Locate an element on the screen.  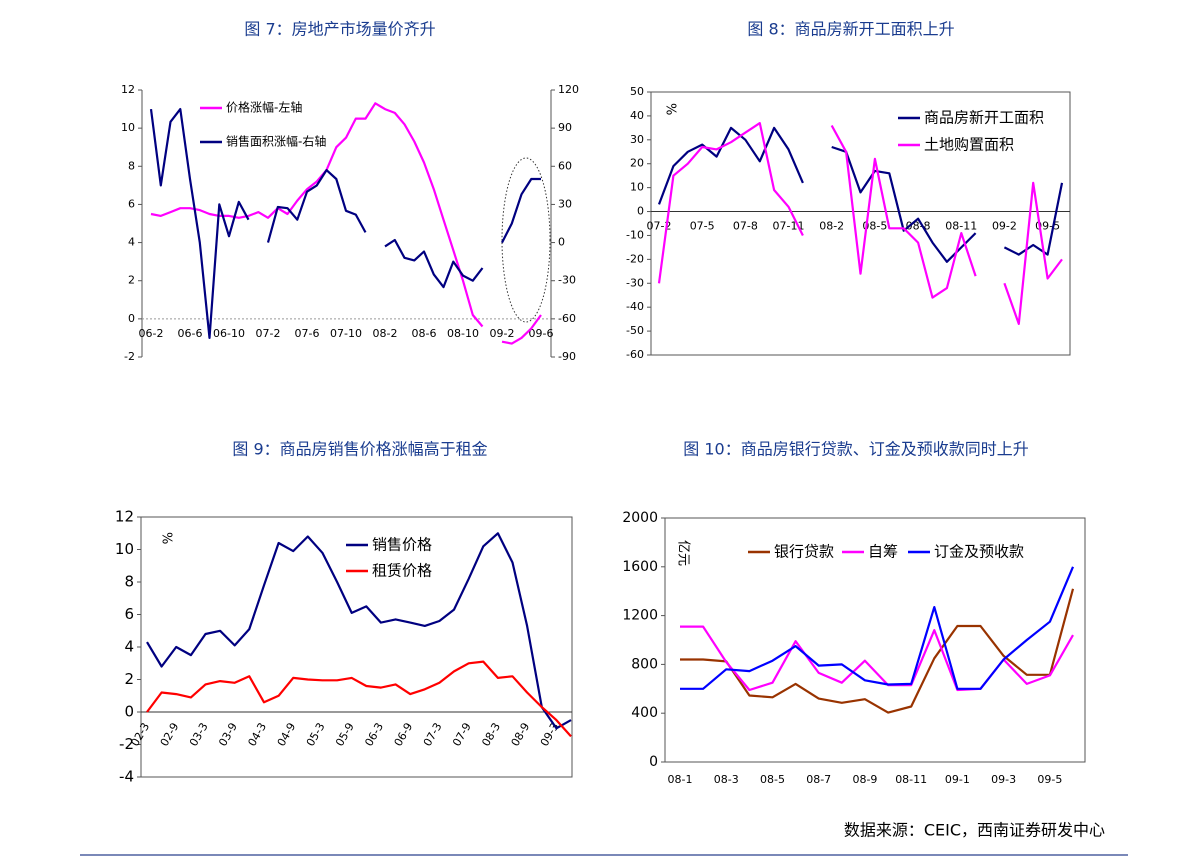
y-tick-label: -40 is located at coordinates (635, 306).